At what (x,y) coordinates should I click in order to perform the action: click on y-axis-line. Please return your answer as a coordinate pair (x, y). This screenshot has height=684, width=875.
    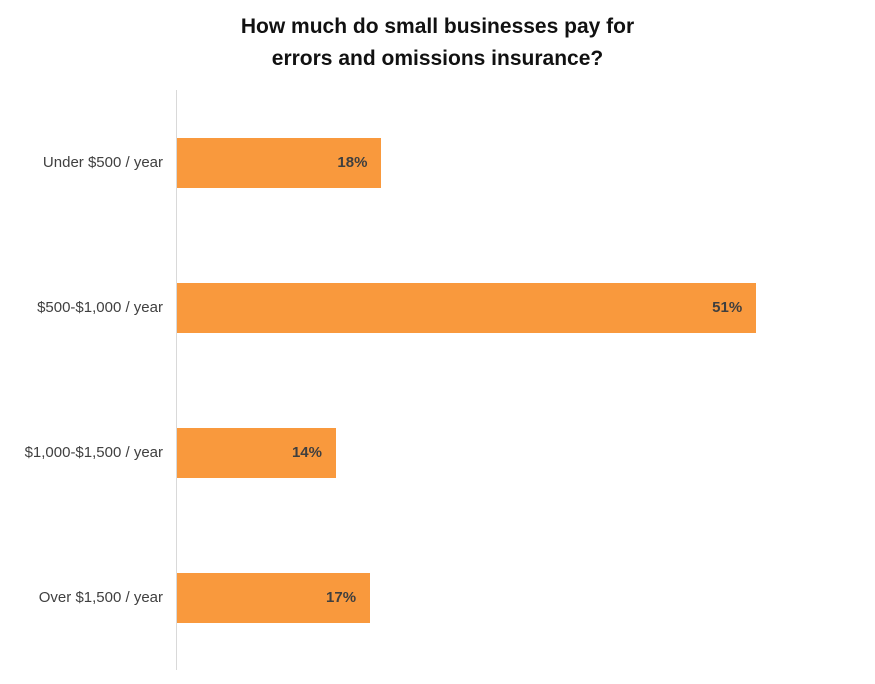
    Looking at the image, I should click on (176, 380).